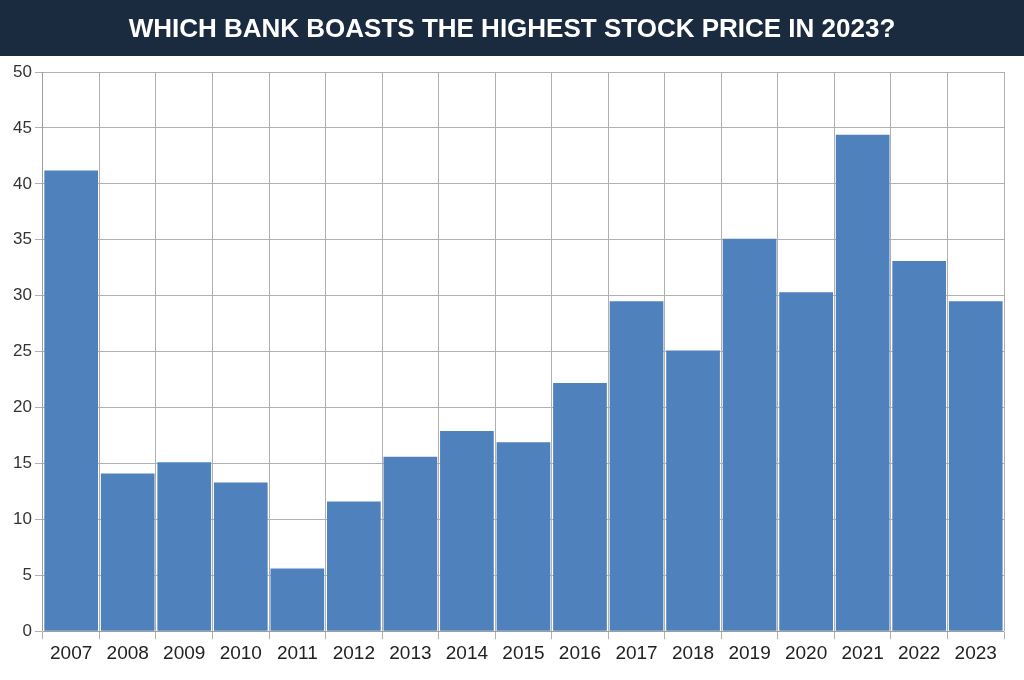  I want to click on y-tick-label: 0, so click(27, 630).